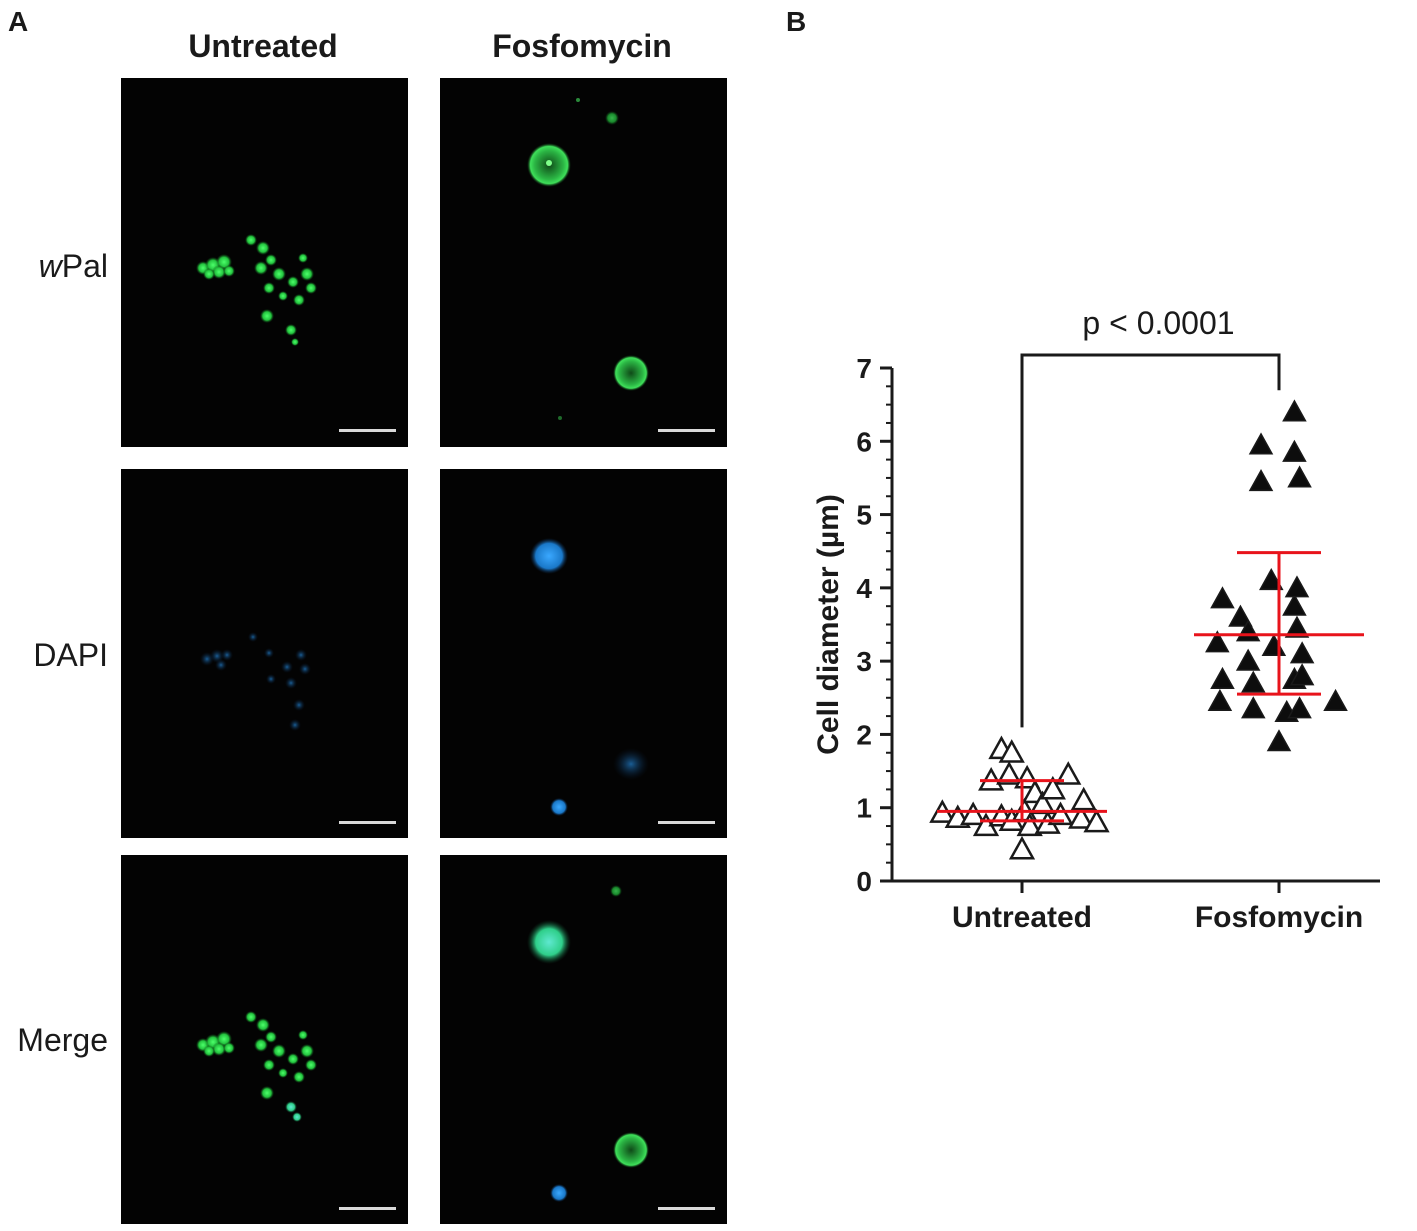 Image resolution: width=1417 pixels, height=1231 pixels. What do you see at coordinates (50, 266) in the screenshot?
I see `row-label-wpal-prefix: w` at bounding box center [50, 266].